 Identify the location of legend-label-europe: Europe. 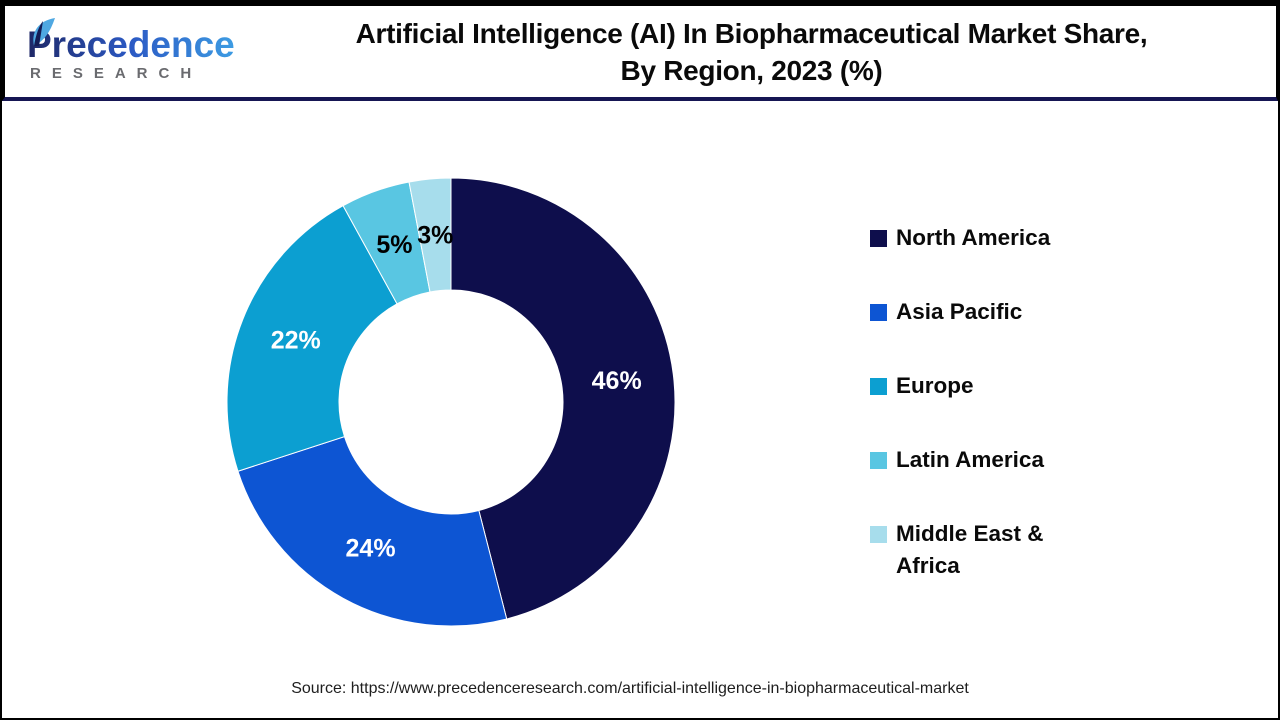
(935, 385).